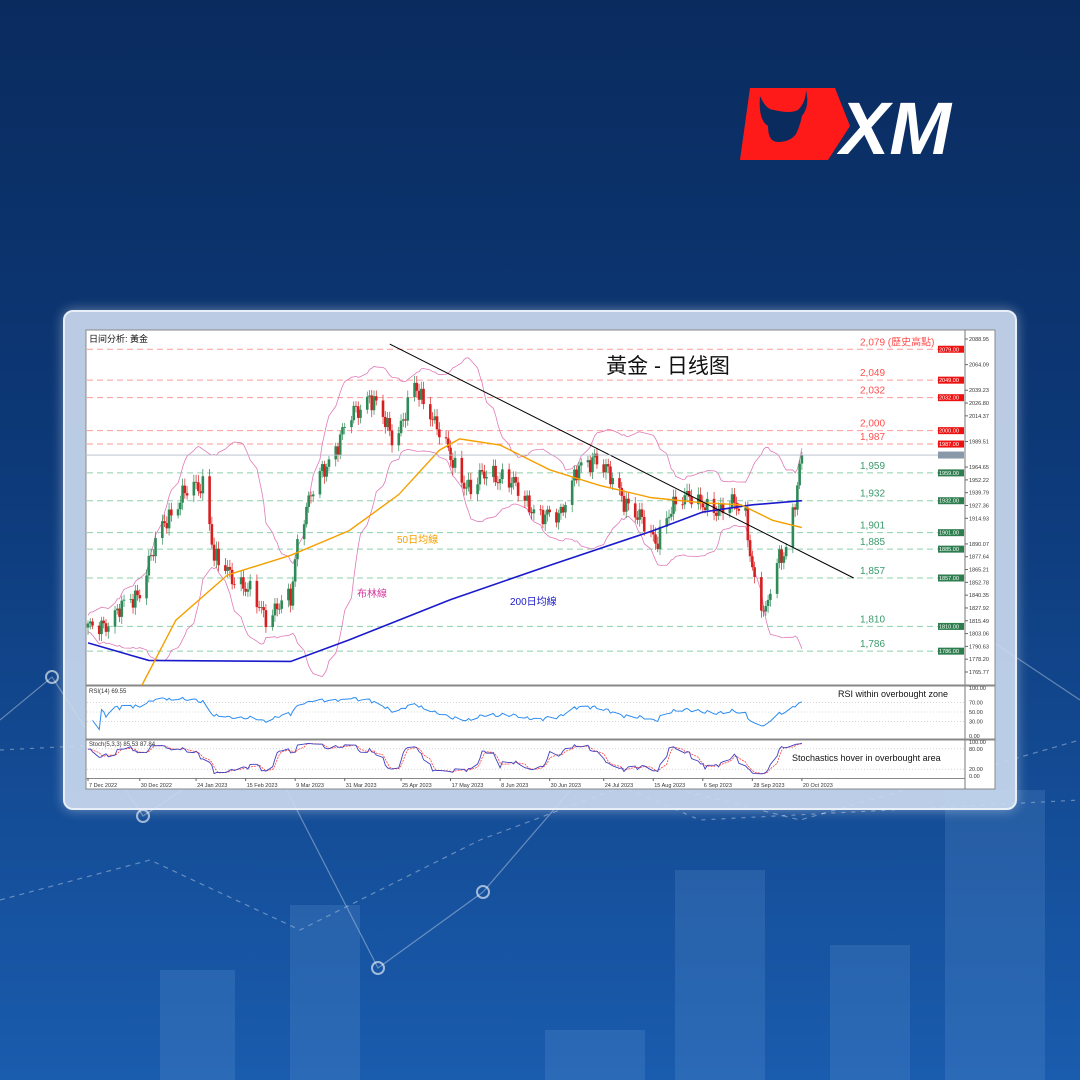  I want to click on level-price-tag-text: 1987.00, so click(949, 445).